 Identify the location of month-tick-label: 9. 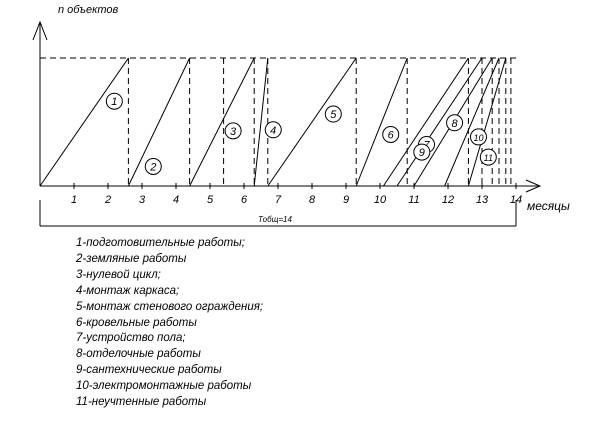
(346, 200).